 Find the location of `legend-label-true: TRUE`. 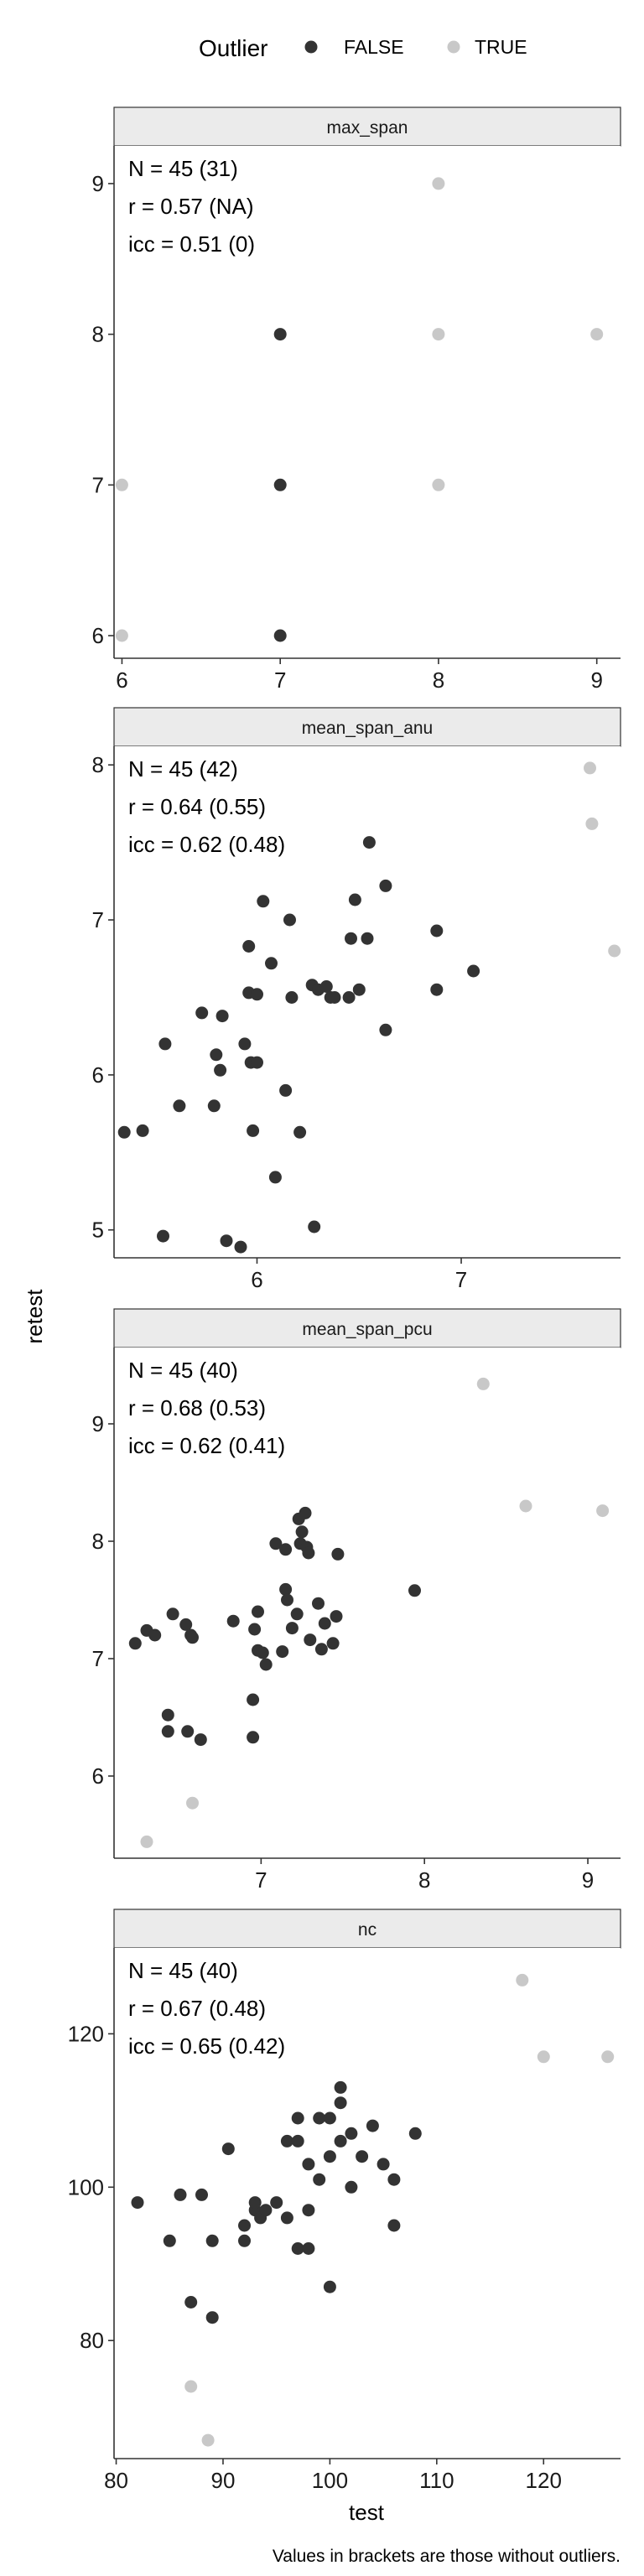

legend-label-true: TRUE is located at coordinates (501, 47).